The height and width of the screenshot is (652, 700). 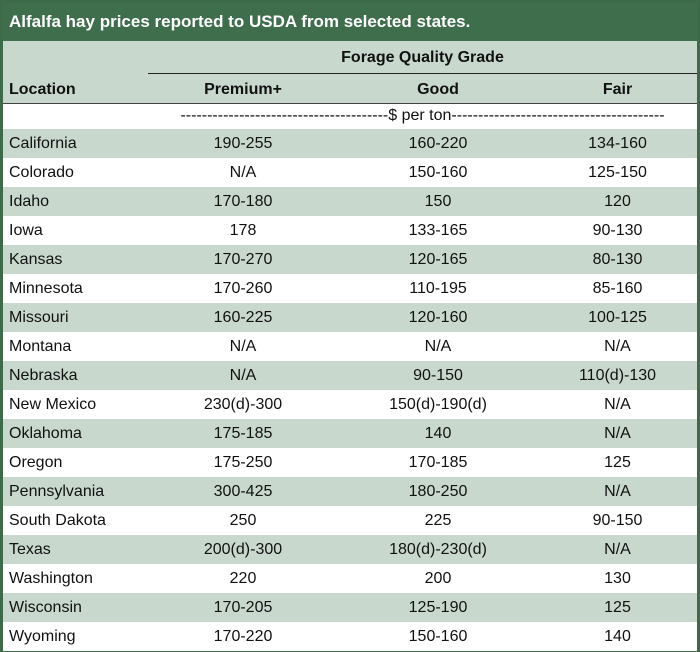 I want to click on fair-cell: 80-130, so click(x=617, y=259).